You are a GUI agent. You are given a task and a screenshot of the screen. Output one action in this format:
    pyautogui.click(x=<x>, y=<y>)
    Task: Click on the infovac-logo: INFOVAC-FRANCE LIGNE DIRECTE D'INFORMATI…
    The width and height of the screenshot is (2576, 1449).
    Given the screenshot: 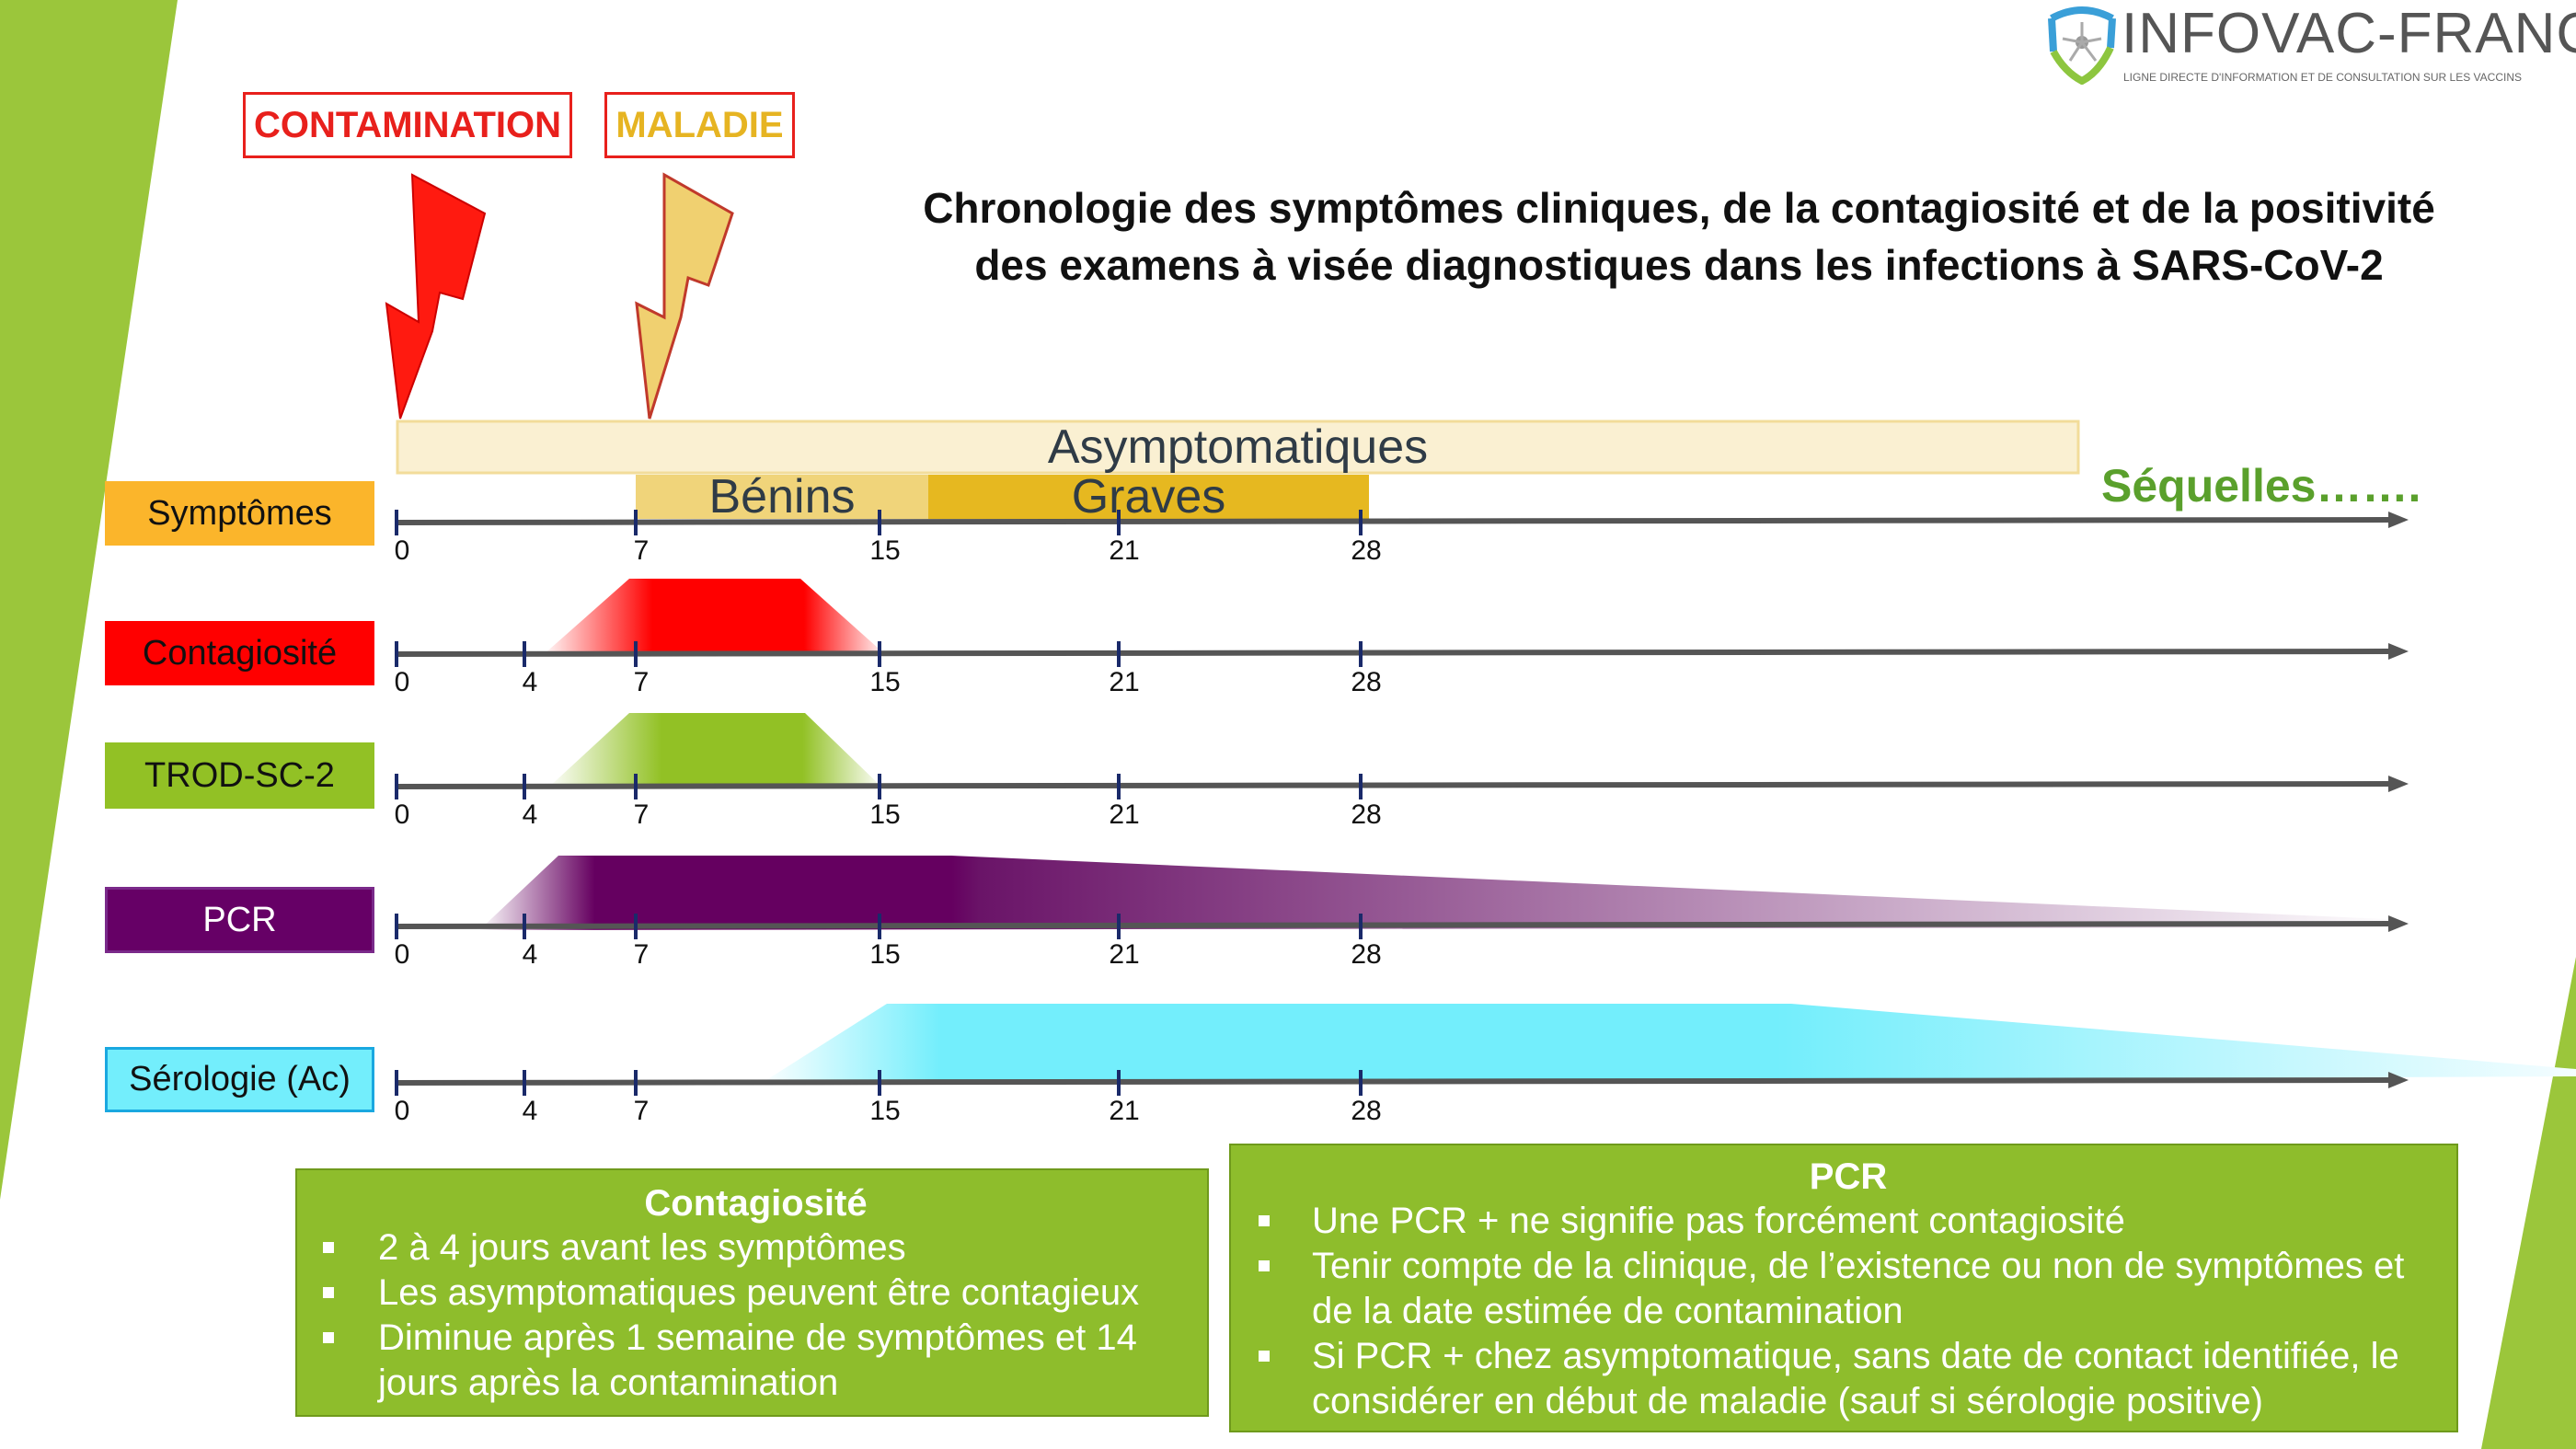 What is the action you would take?
    pyautogui.click(x=2311, y=46)
    